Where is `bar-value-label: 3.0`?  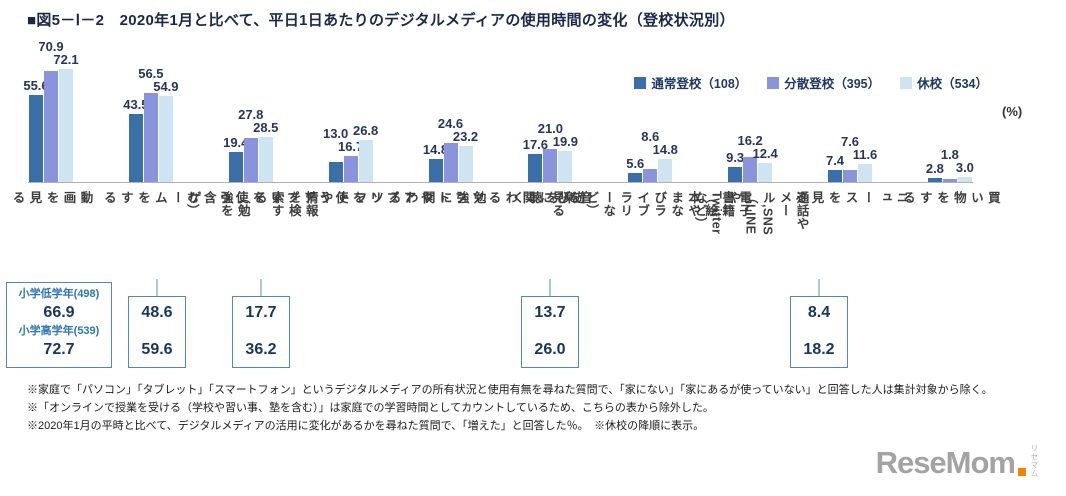
bar-value-label: 3.0 is located at coordinates (964, 168).